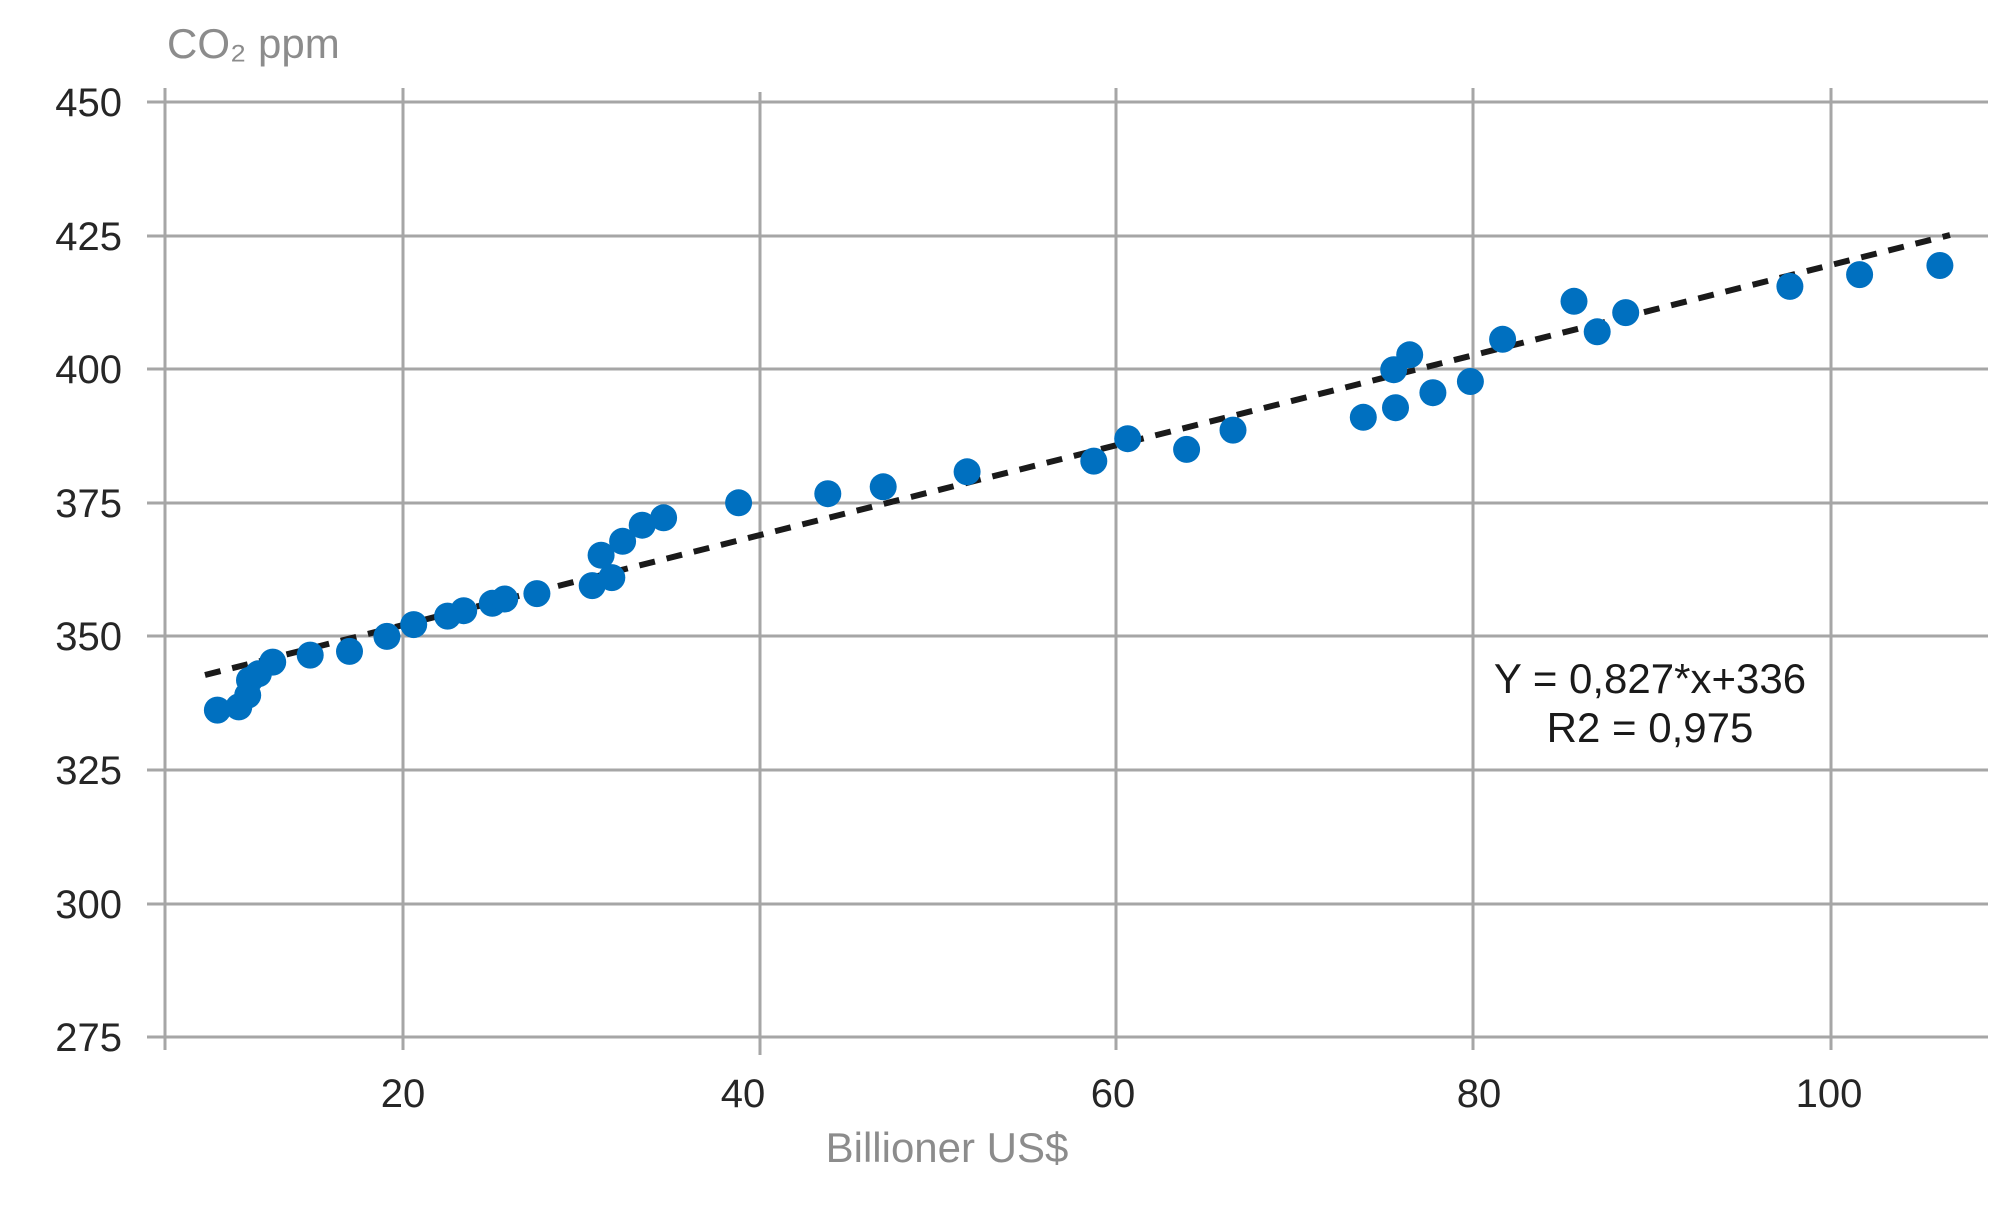  What do you see at coordinates (88, 370) in the screenshot?
I see `y-tick-label: 400` at bounding box center [88, 370].